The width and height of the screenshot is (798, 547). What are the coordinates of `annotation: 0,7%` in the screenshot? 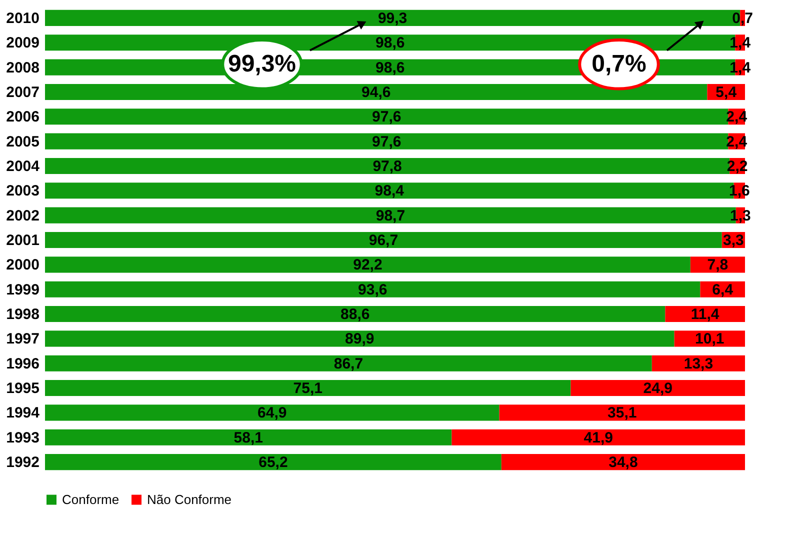 It's located at (619, 64).